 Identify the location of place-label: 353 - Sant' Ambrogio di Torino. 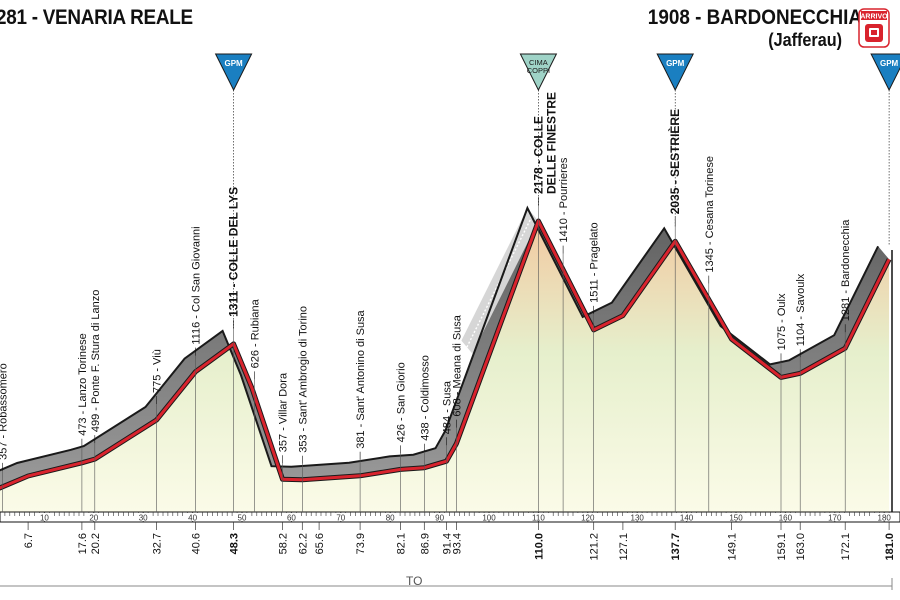
(303, 379).